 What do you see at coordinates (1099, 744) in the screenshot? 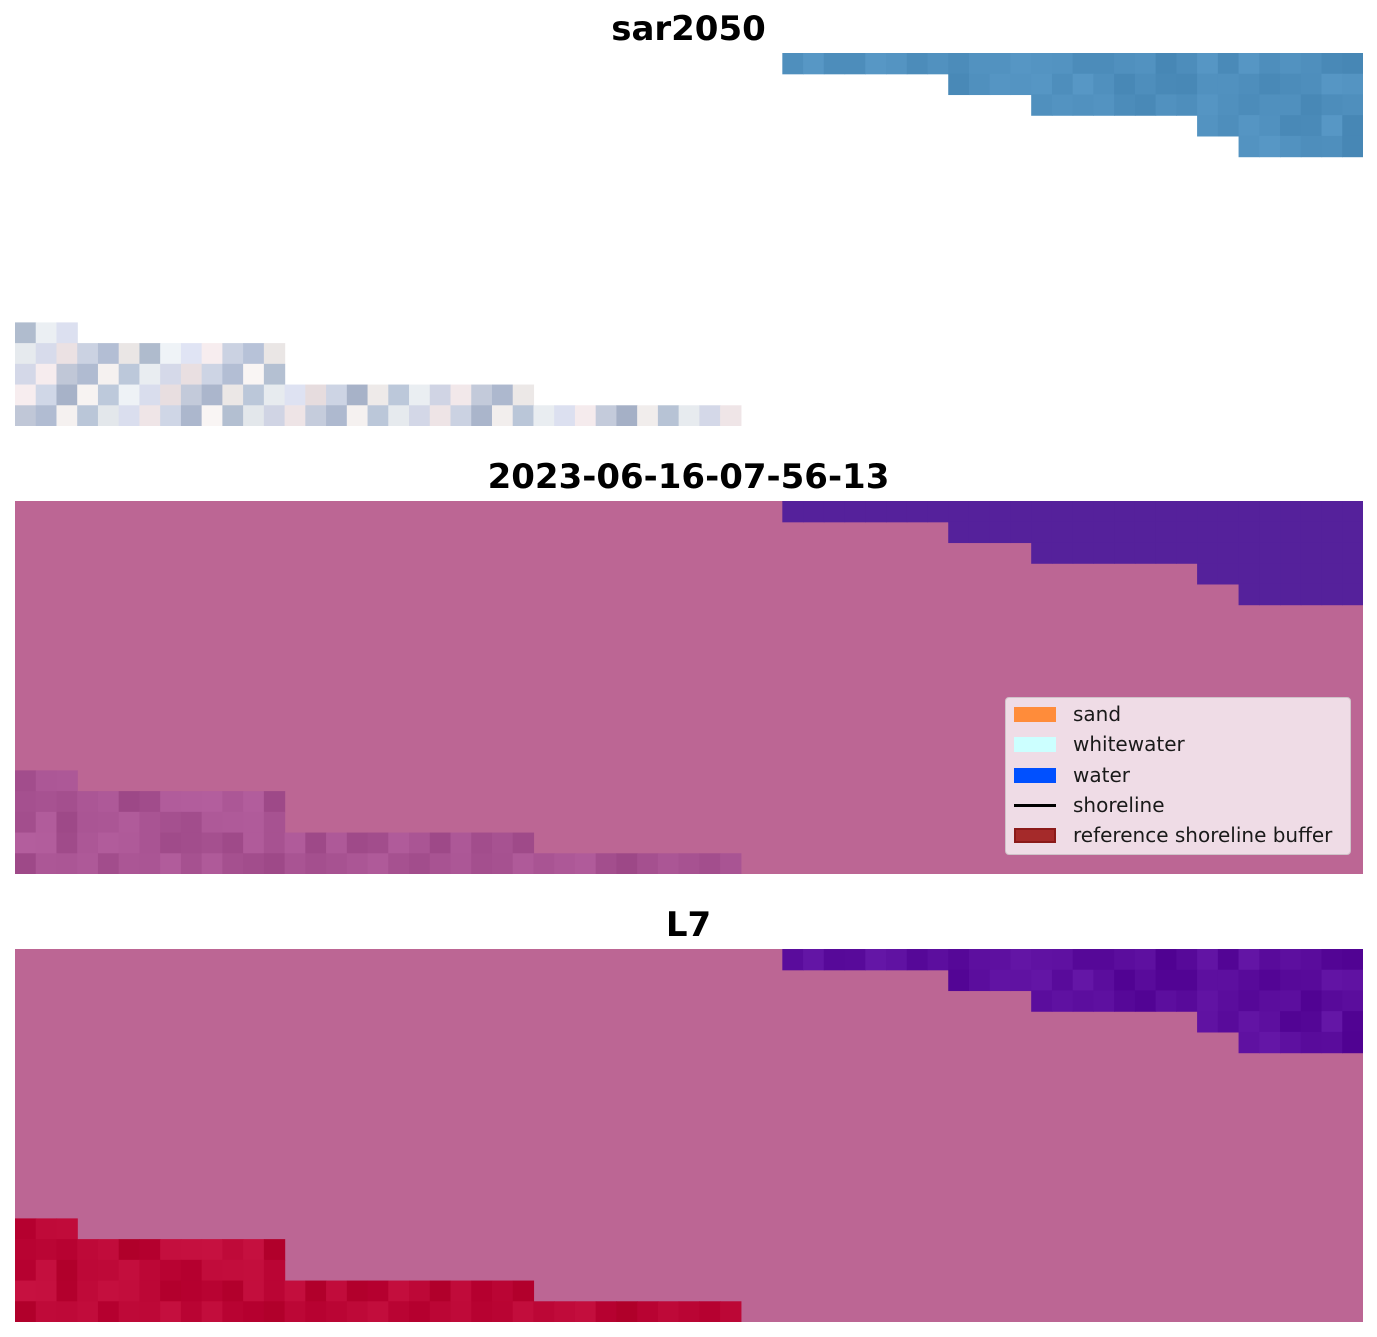
I see `legend-item-whitewater: whitewater` at bounding box center [1099, 744].